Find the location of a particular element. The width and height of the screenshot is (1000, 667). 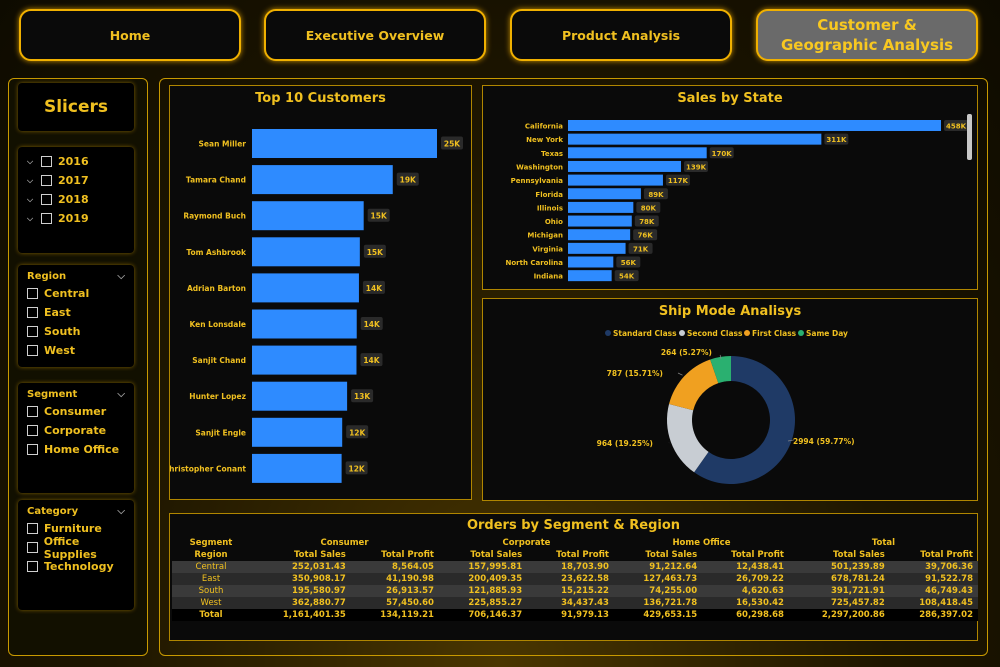

nav-customer-geographic-button: Customer & Geographic Analysis is located at coordinates (867, 35).